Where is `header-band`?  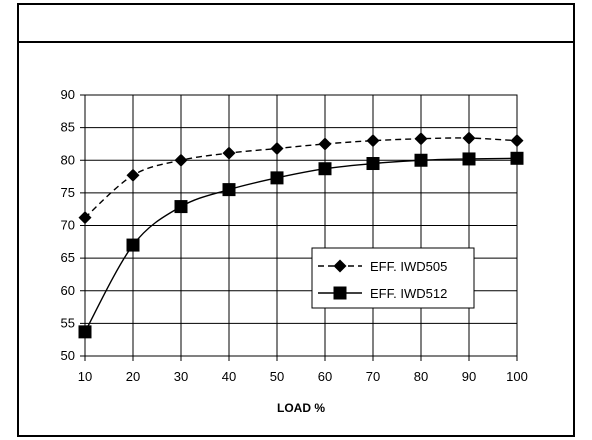
header-band is located at coordinates (296, 24).